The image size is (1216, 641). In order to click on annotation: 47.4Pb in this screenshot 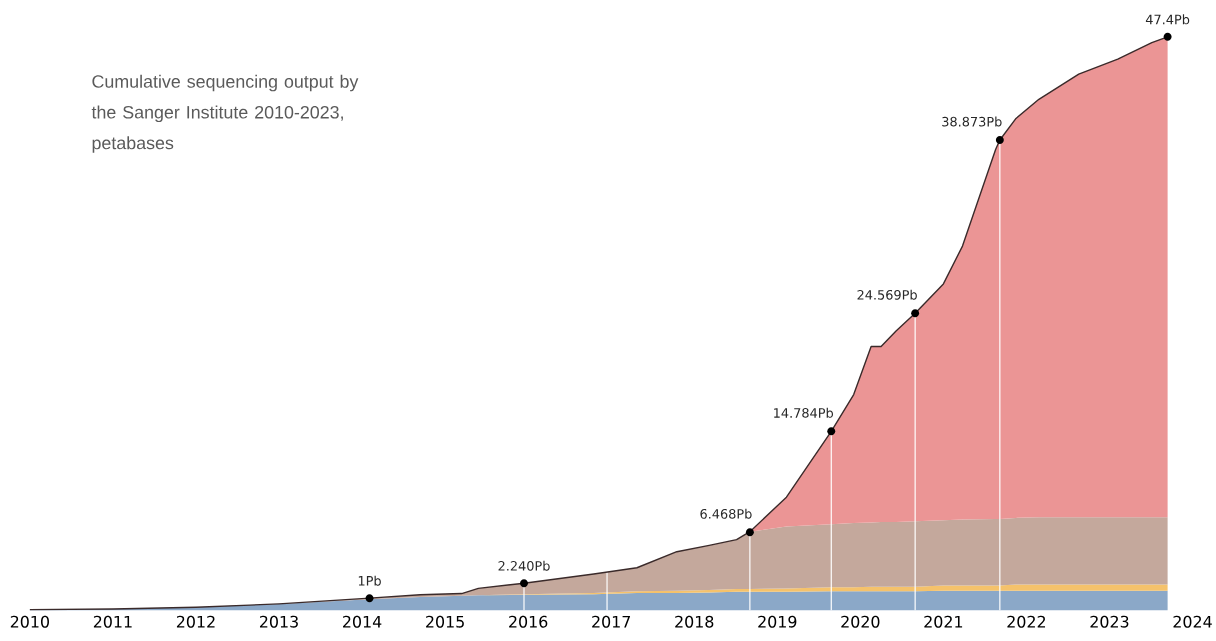, I will do `click(1167, 19)`.